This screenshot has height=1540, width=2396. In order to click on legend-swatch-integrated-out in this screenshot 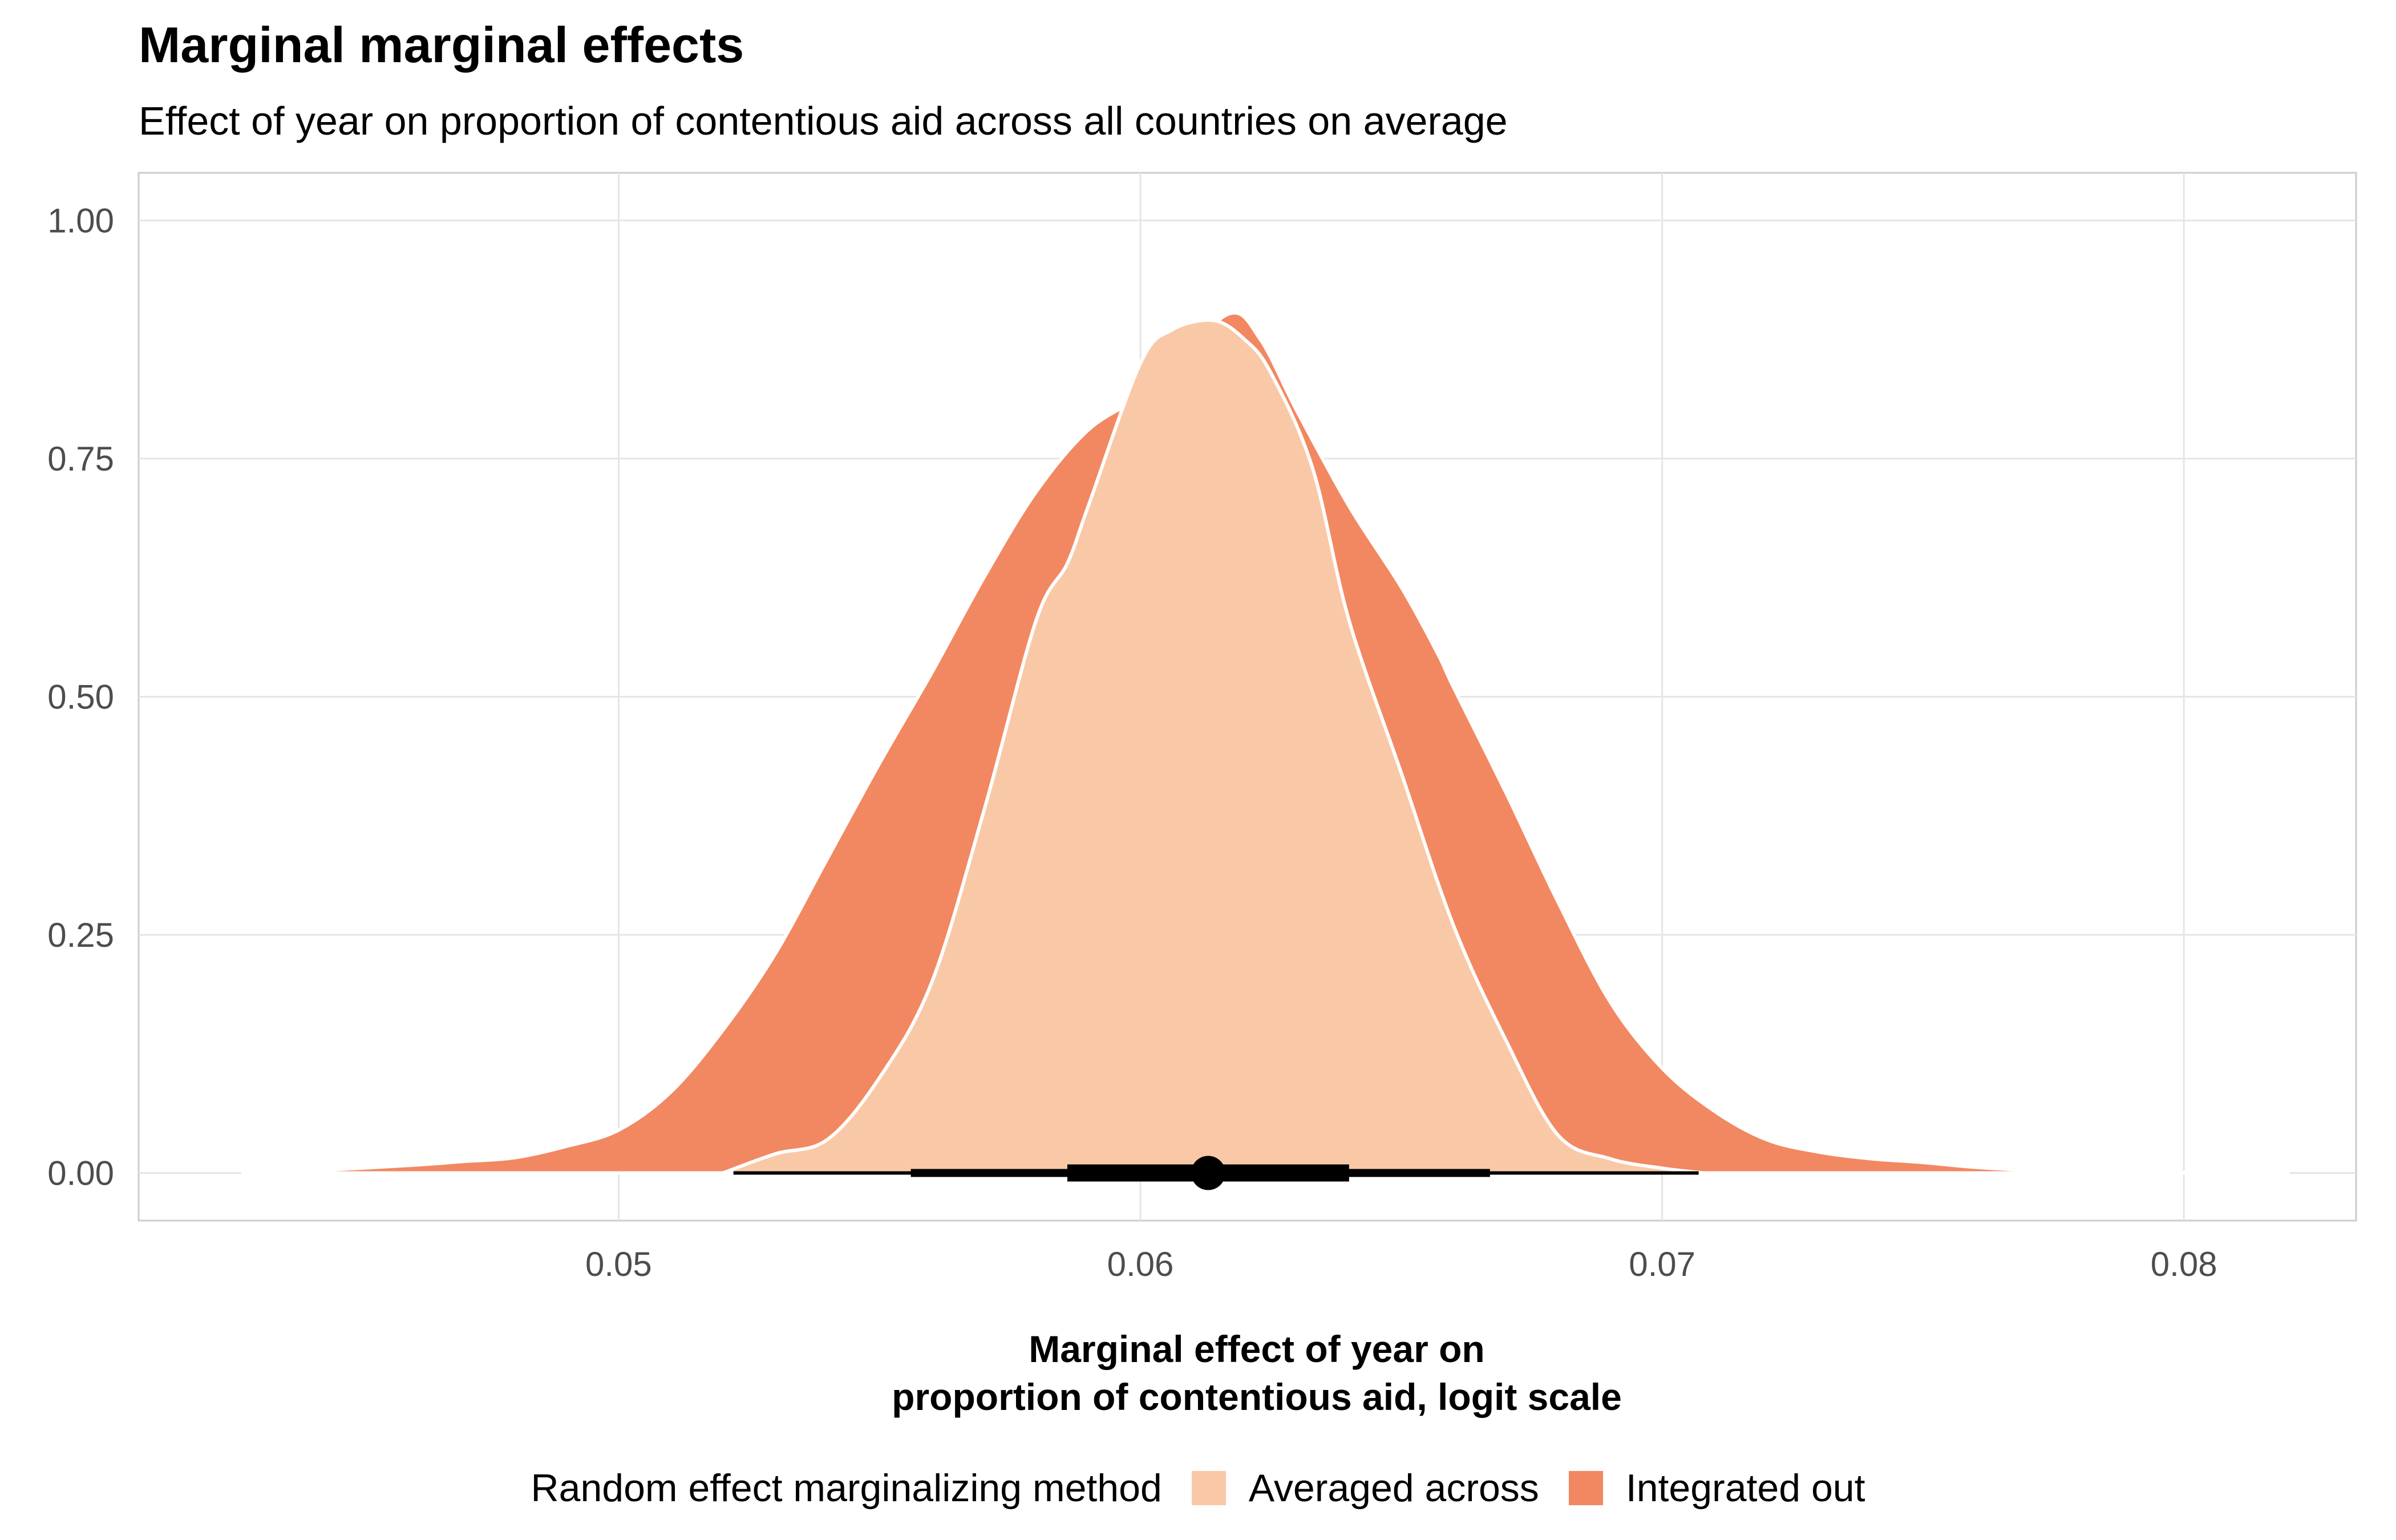, I will do `click(1585, 1488)`.